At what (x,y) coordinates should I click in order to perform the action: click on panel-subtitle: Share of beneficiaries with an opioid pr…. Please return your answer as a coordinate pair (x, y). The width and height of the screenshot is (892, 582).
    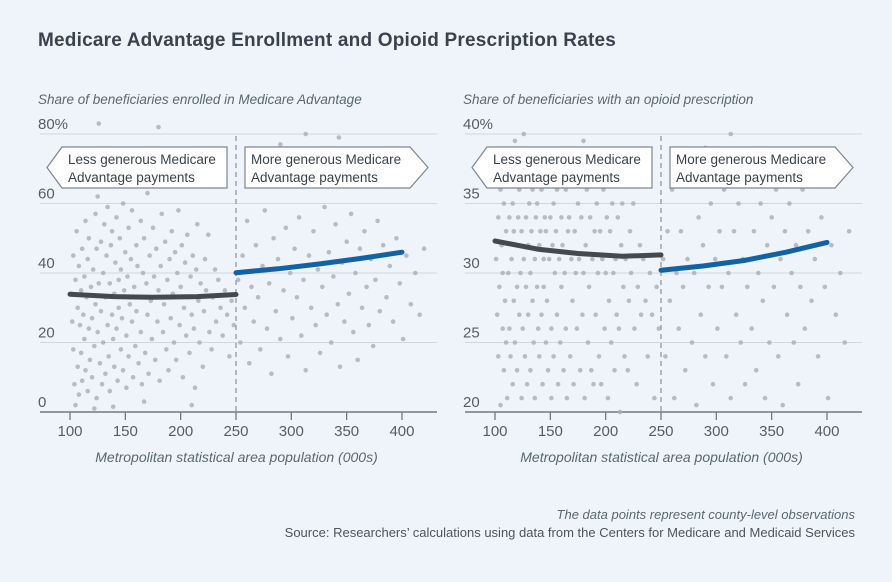
    Looking at the image, I should click on (608, 99).